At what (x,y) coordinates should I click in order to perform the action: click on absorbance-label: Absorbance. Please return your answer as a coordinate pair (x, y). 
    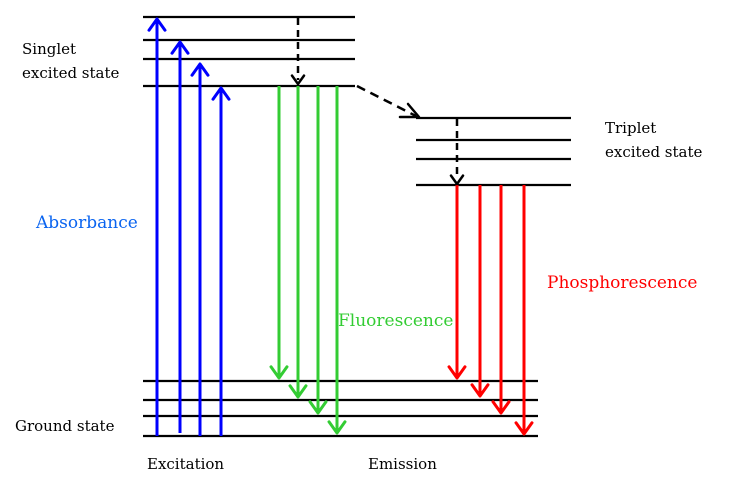
    Looking at the image, I should click on (87, 223).